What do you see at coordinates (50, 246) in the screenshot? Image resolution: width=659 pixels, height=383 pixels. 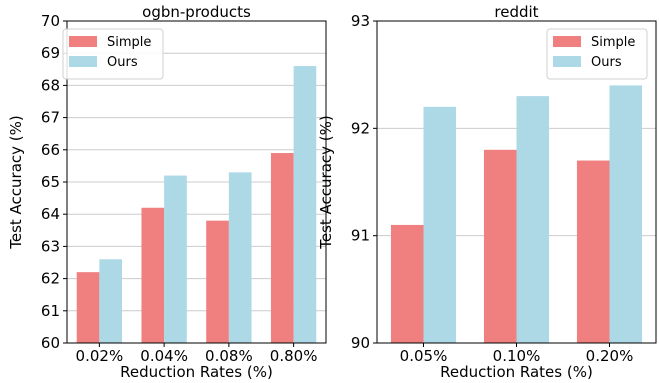 I see `y-tick-label: 63` at bounding box center [50, 246].